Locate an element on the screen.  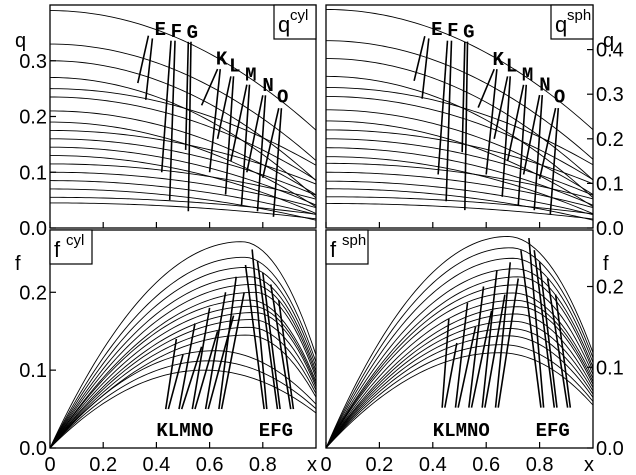
panel-label-sup: sph is located at coordinates (354, 240).